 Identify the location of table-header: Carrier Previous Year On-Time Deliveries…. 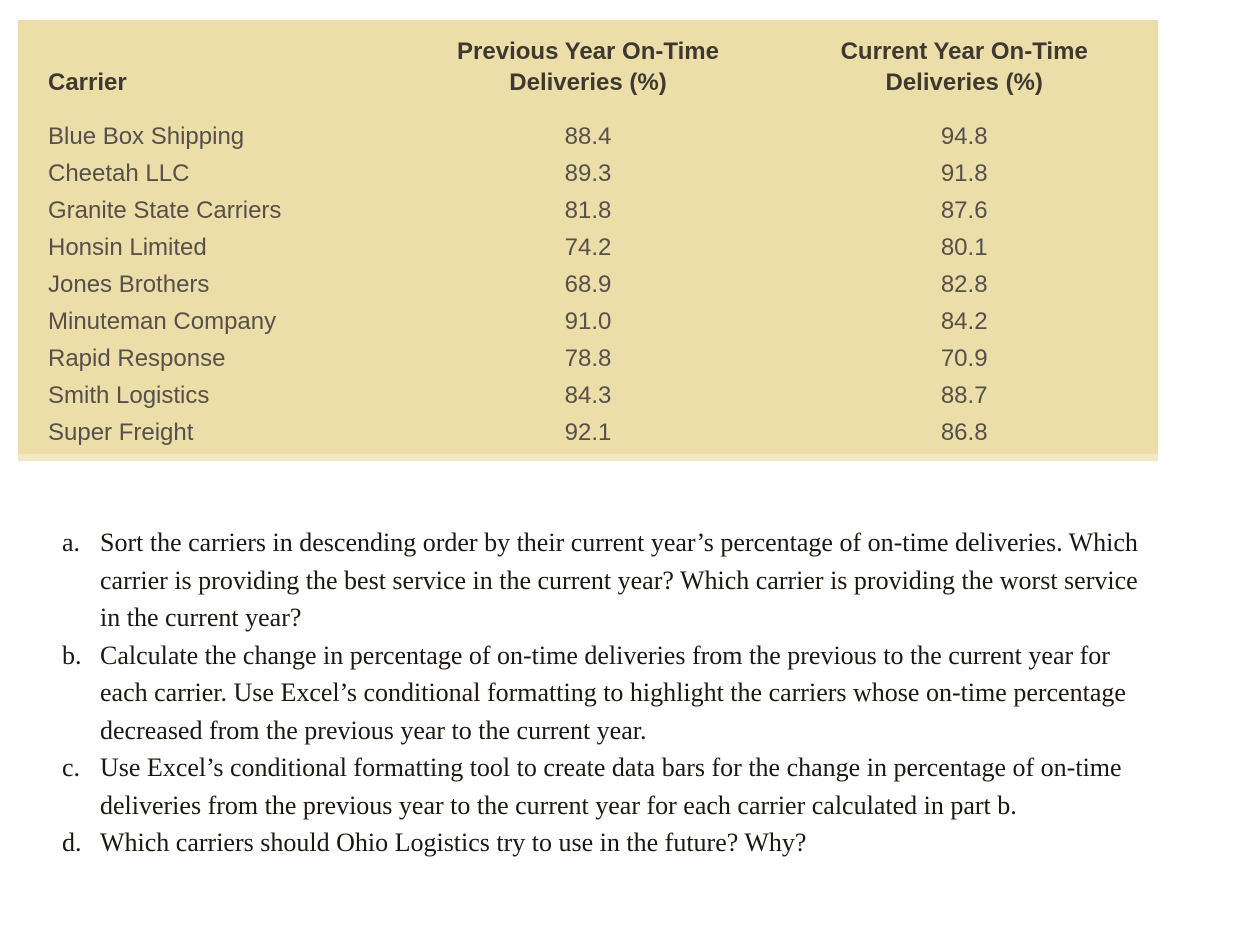
(588, 62).